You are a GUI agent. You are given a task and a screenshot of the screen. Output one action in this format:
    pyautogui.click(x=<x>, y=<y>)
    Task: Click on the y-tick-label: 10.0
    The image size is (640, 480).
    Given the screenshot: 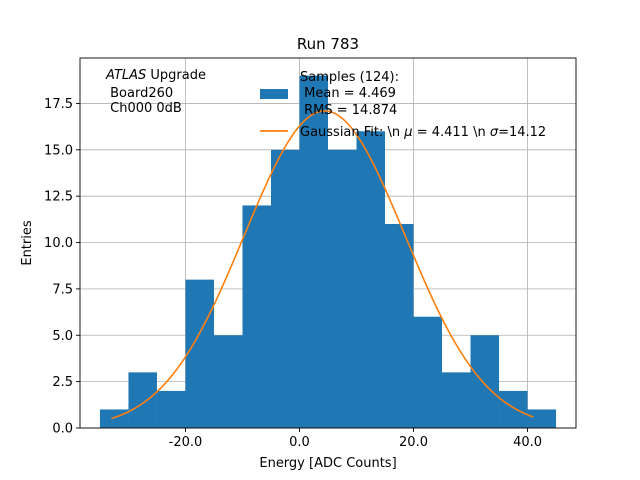 What is the action you would take?
    pyautogui.click(x=58, y=243)
    